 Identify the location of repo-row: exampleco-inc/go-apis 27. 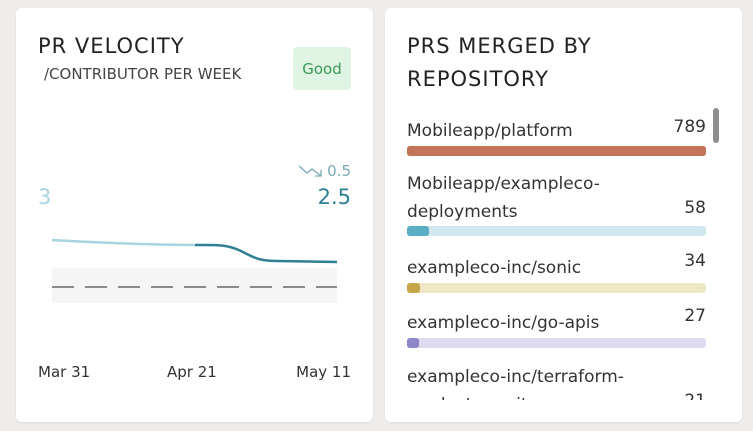
(556, 327).